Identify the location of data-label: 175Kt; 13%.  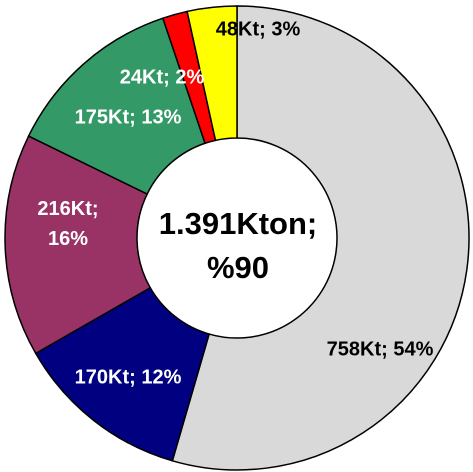
(128, 117).